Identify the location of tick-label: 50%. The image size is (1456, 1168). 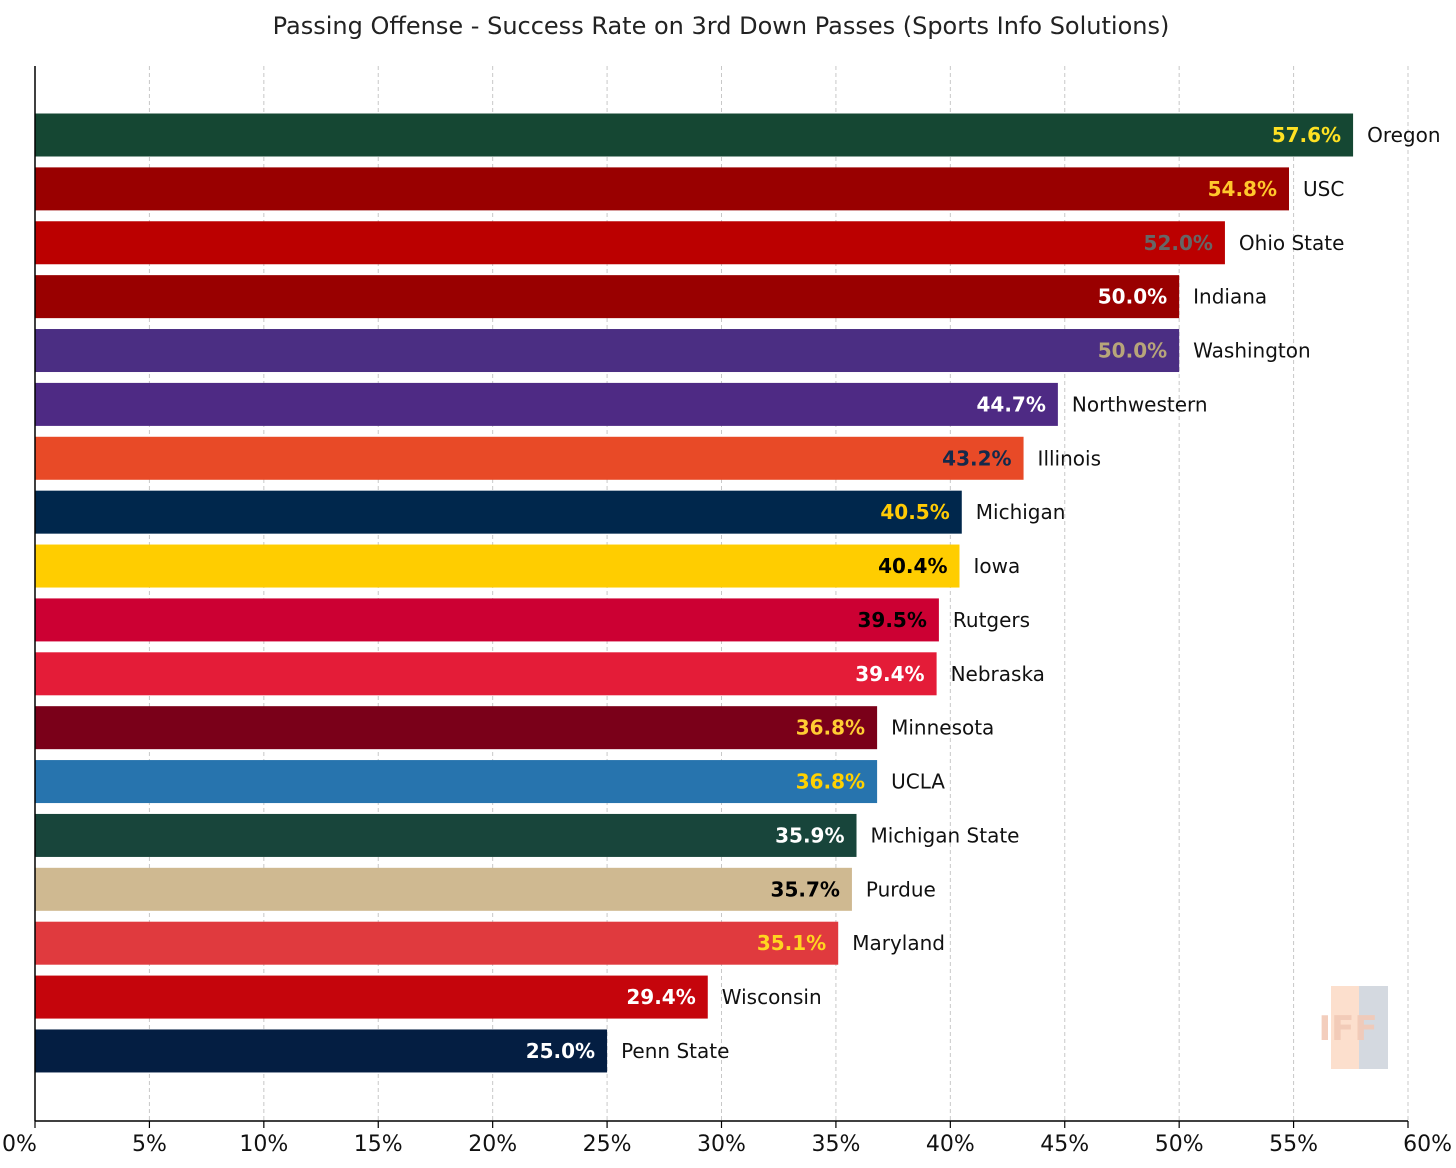
(1179, 1144).